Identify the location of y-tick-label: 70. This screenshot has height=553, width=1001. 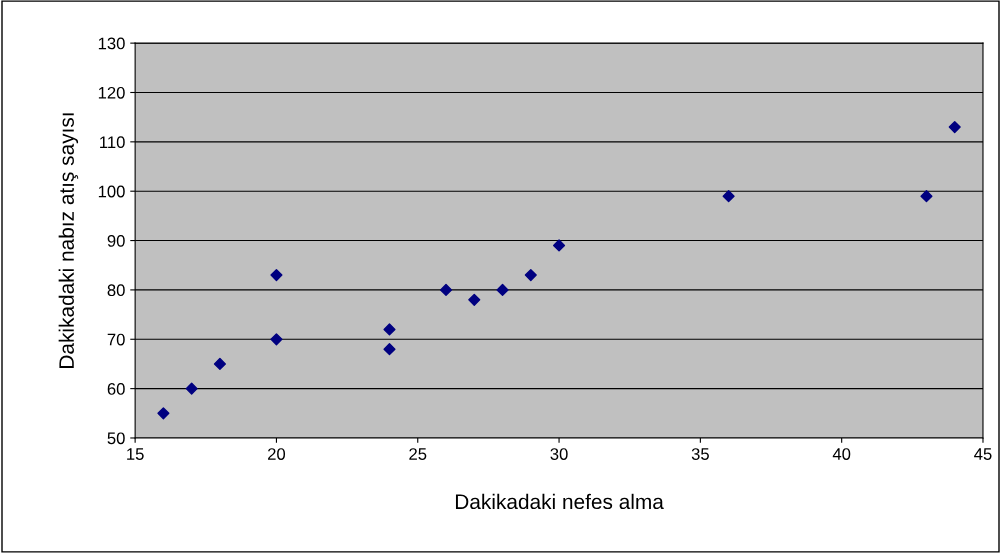
(116, 339).